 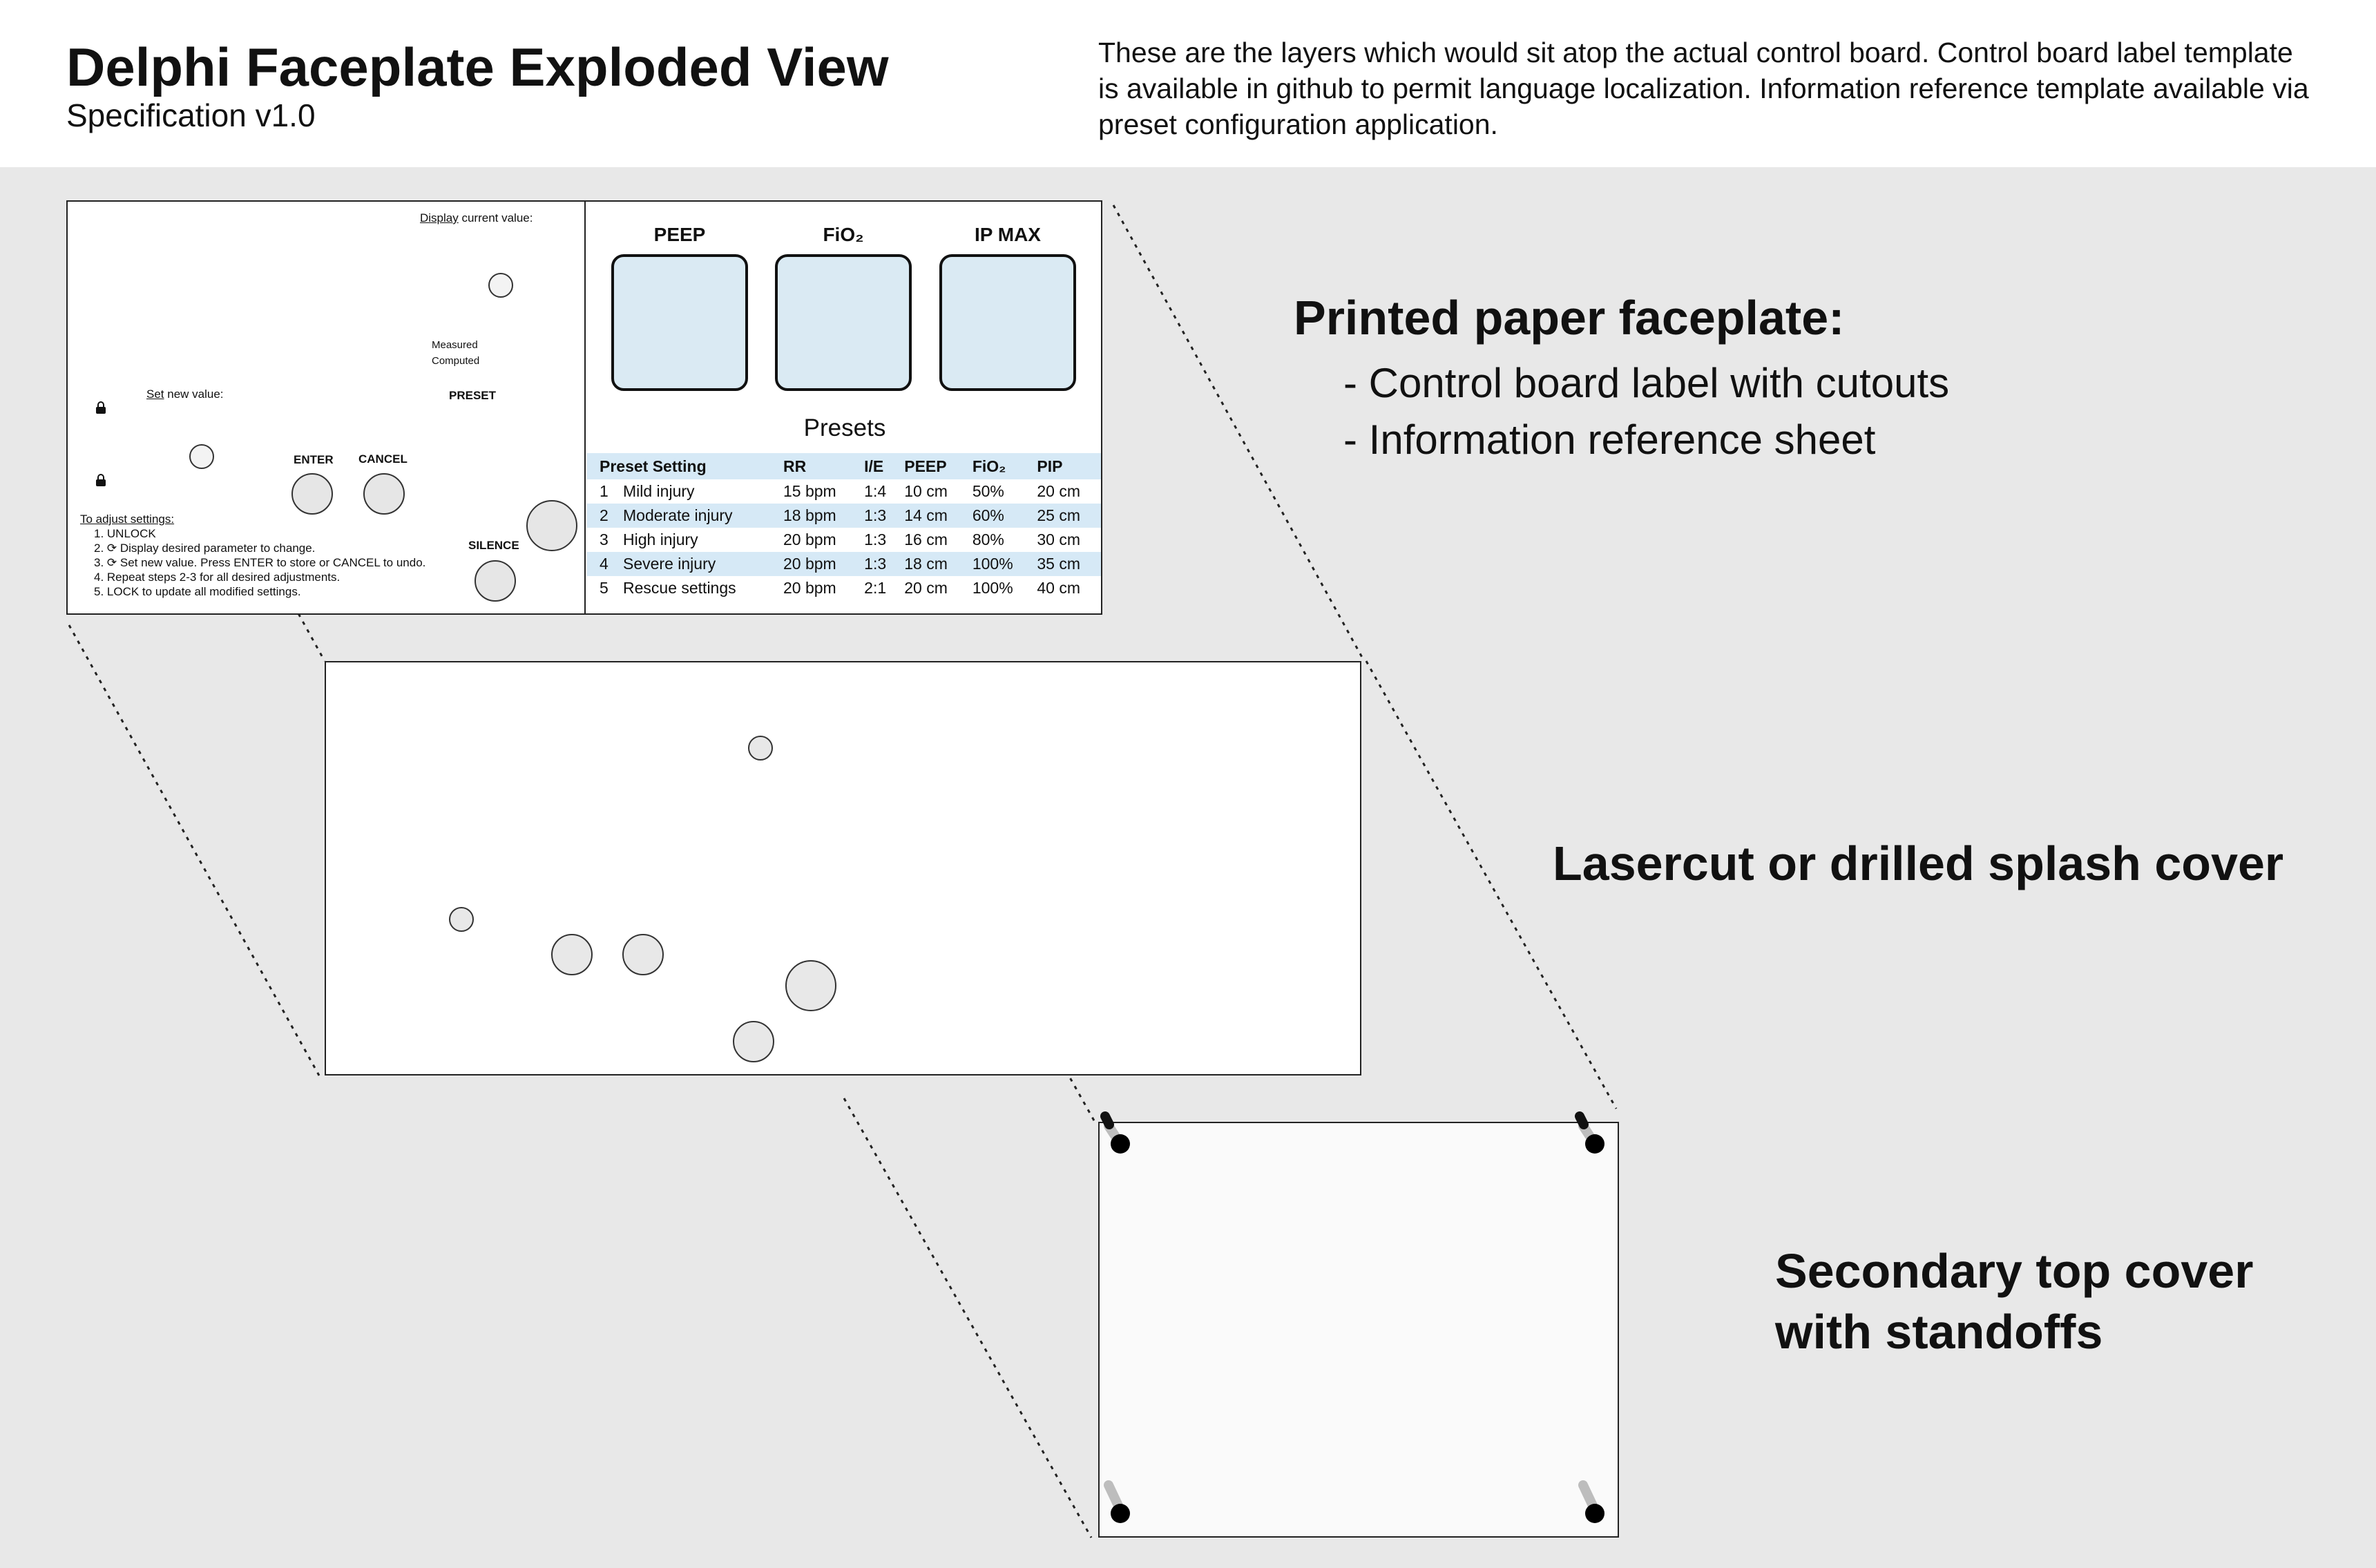 What do you see at coordinates (603, 516) in the screenshot?
I see `row-number: 2` at bounding box center [603, 516].